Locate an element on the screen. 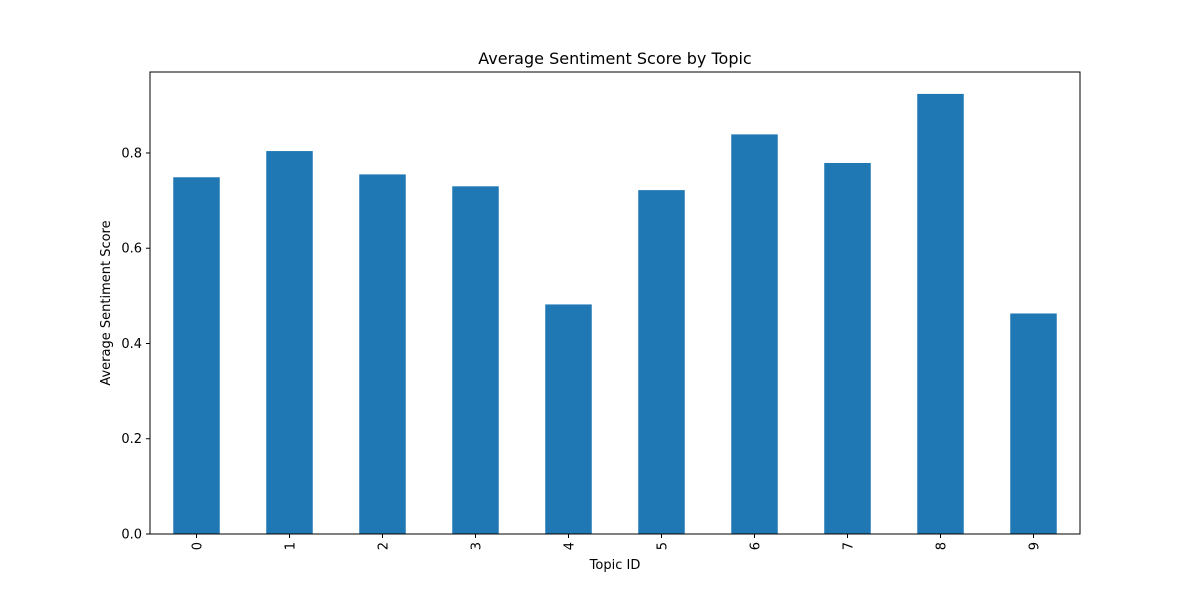  x-tick-label: 3 is located at coordinates (477, 546).